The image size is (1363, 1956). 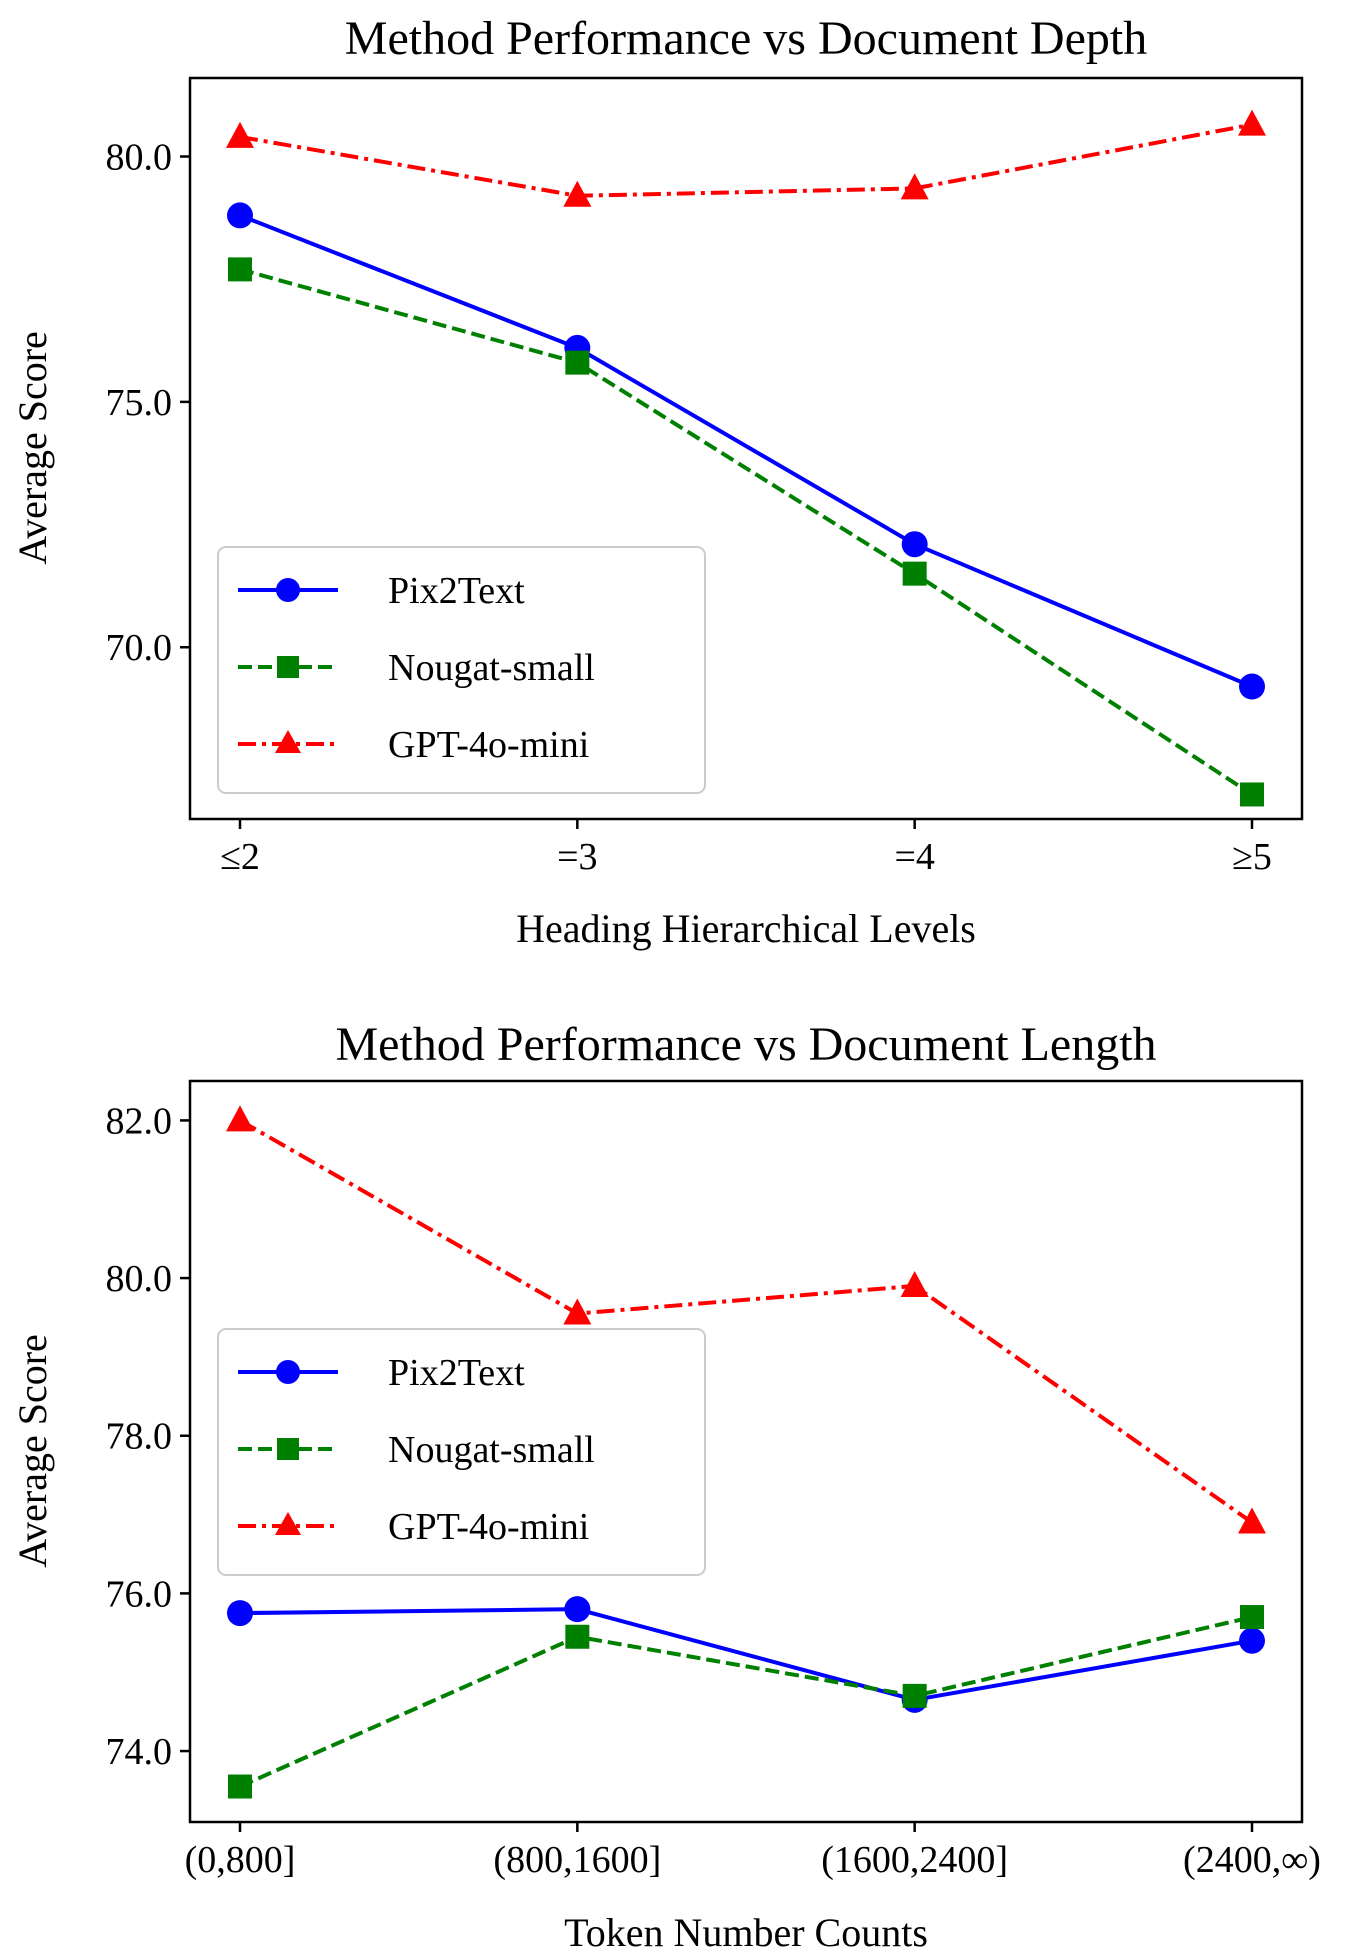 I want to click on chart-title: Method Performance vs Document Depth, so click(x=746, y=38).